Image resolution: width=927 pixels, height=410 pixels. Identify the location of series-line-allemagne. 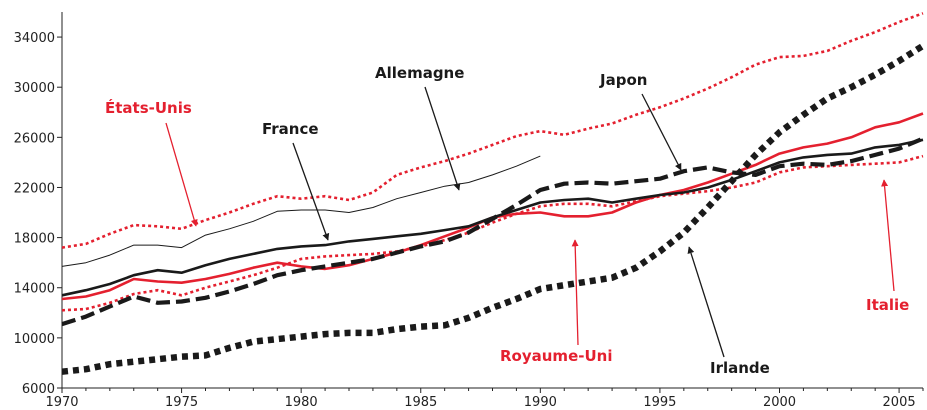
(301, 211).